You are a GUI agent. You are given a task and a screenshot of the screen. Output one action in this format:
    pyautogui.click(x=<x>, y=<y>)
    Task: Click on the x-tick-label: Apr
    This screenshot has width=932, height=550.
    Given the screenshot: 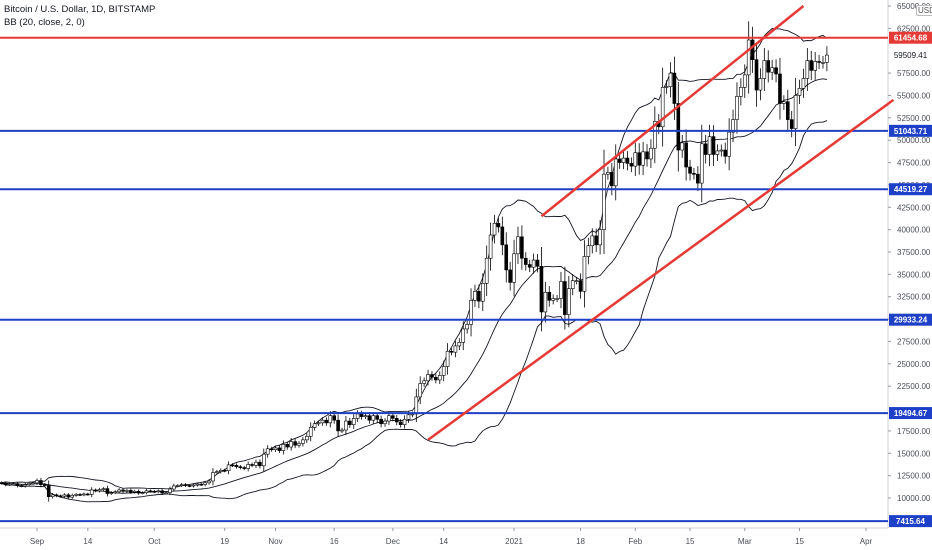 What is the action you would take?
    pyautogui.click(x=866, y=541)
    